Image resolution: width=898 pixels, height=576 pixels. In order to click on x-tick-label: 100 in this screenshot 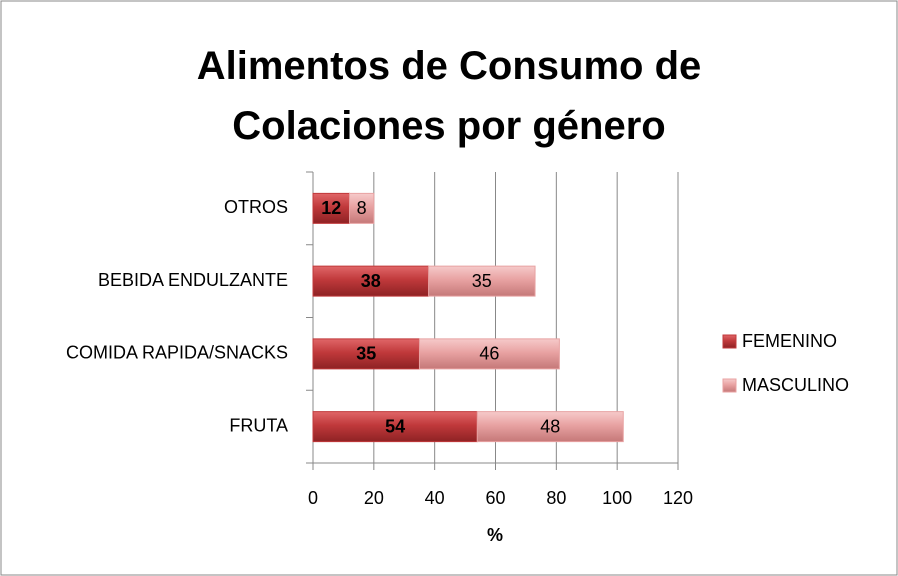, I will do `click(617, 498)`.